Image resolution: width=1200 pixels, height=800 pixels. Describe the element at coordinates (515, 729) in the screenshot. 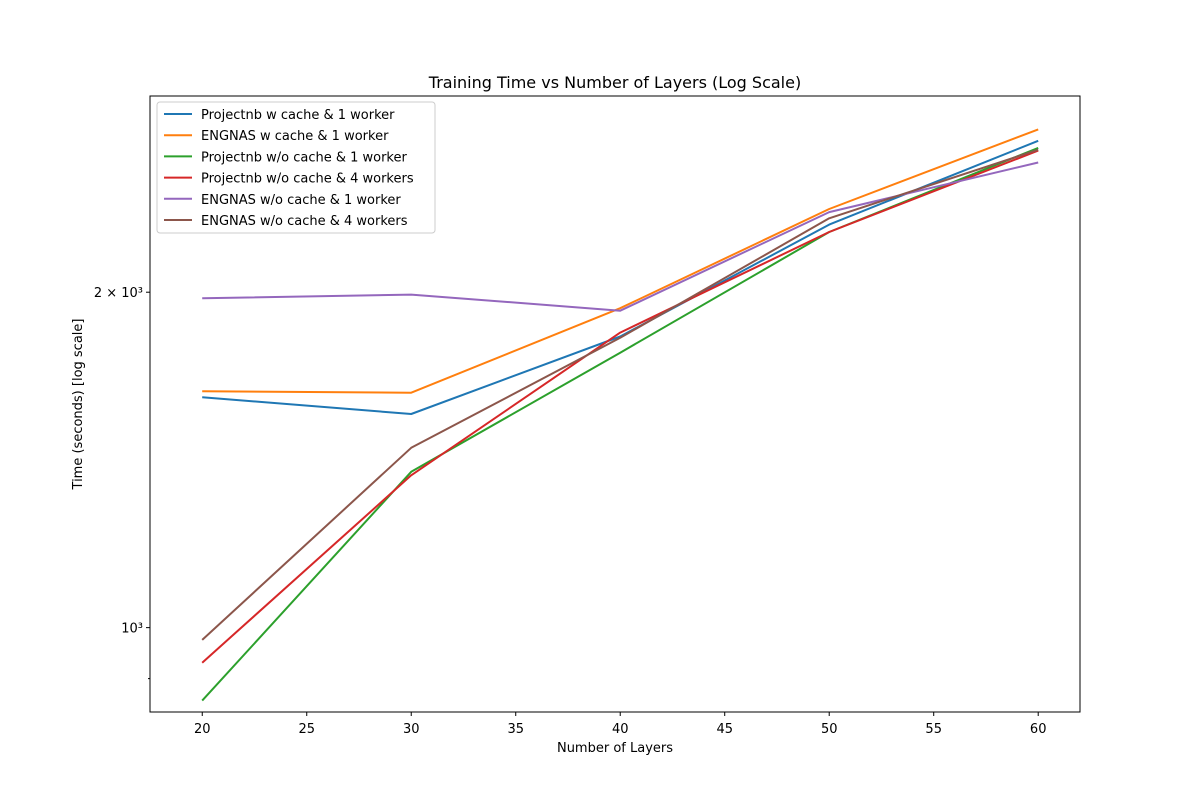

I see `x-tick-label: 35` at that location.